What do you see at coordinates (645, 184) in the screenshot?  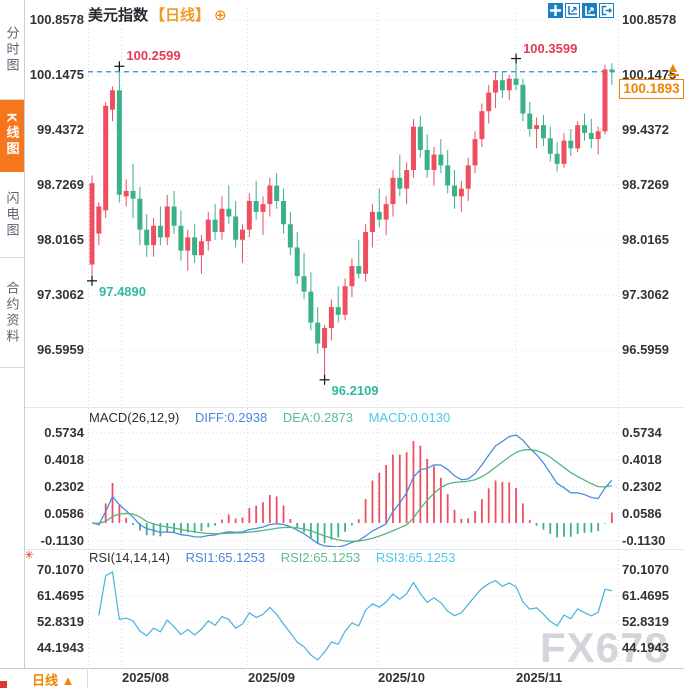 I see `main-axis-label-right: 98.7269` at bounding box center [645, 184].